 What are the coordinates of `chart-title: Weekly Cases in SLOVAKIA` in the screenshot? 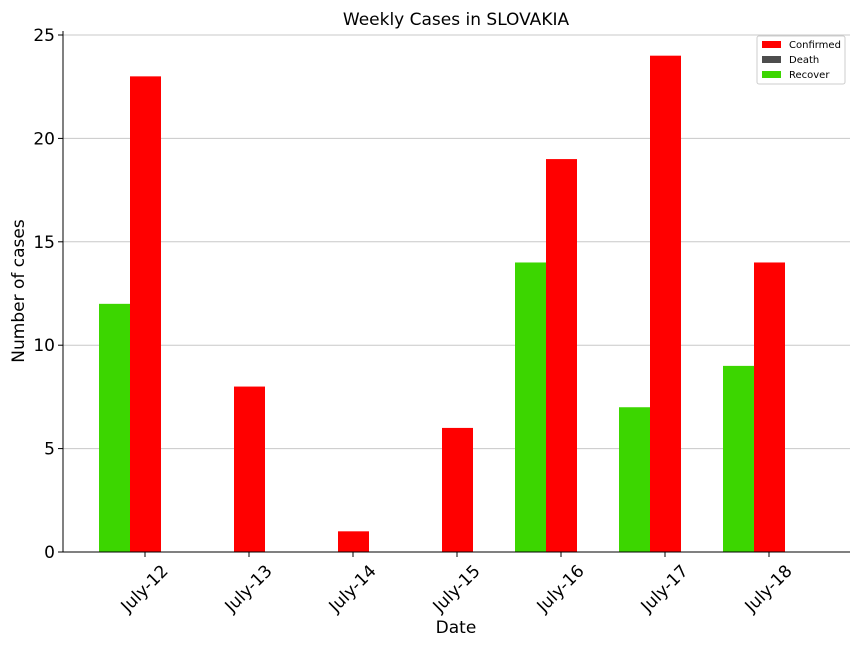 It's located at (456, 20).